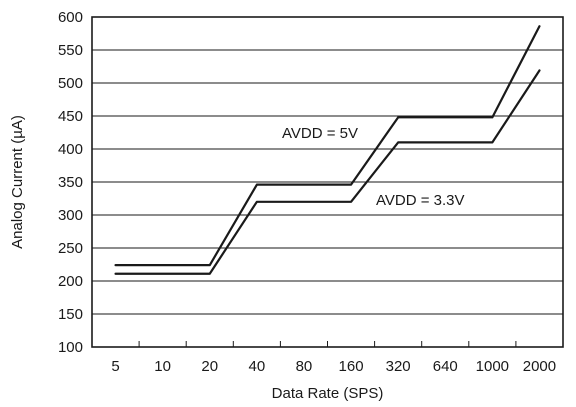 This screenshot has width=576, height=407. Describe the element at coordinates (70, 116) in the screenshot. I see `y-tick-label: 450` at that location.